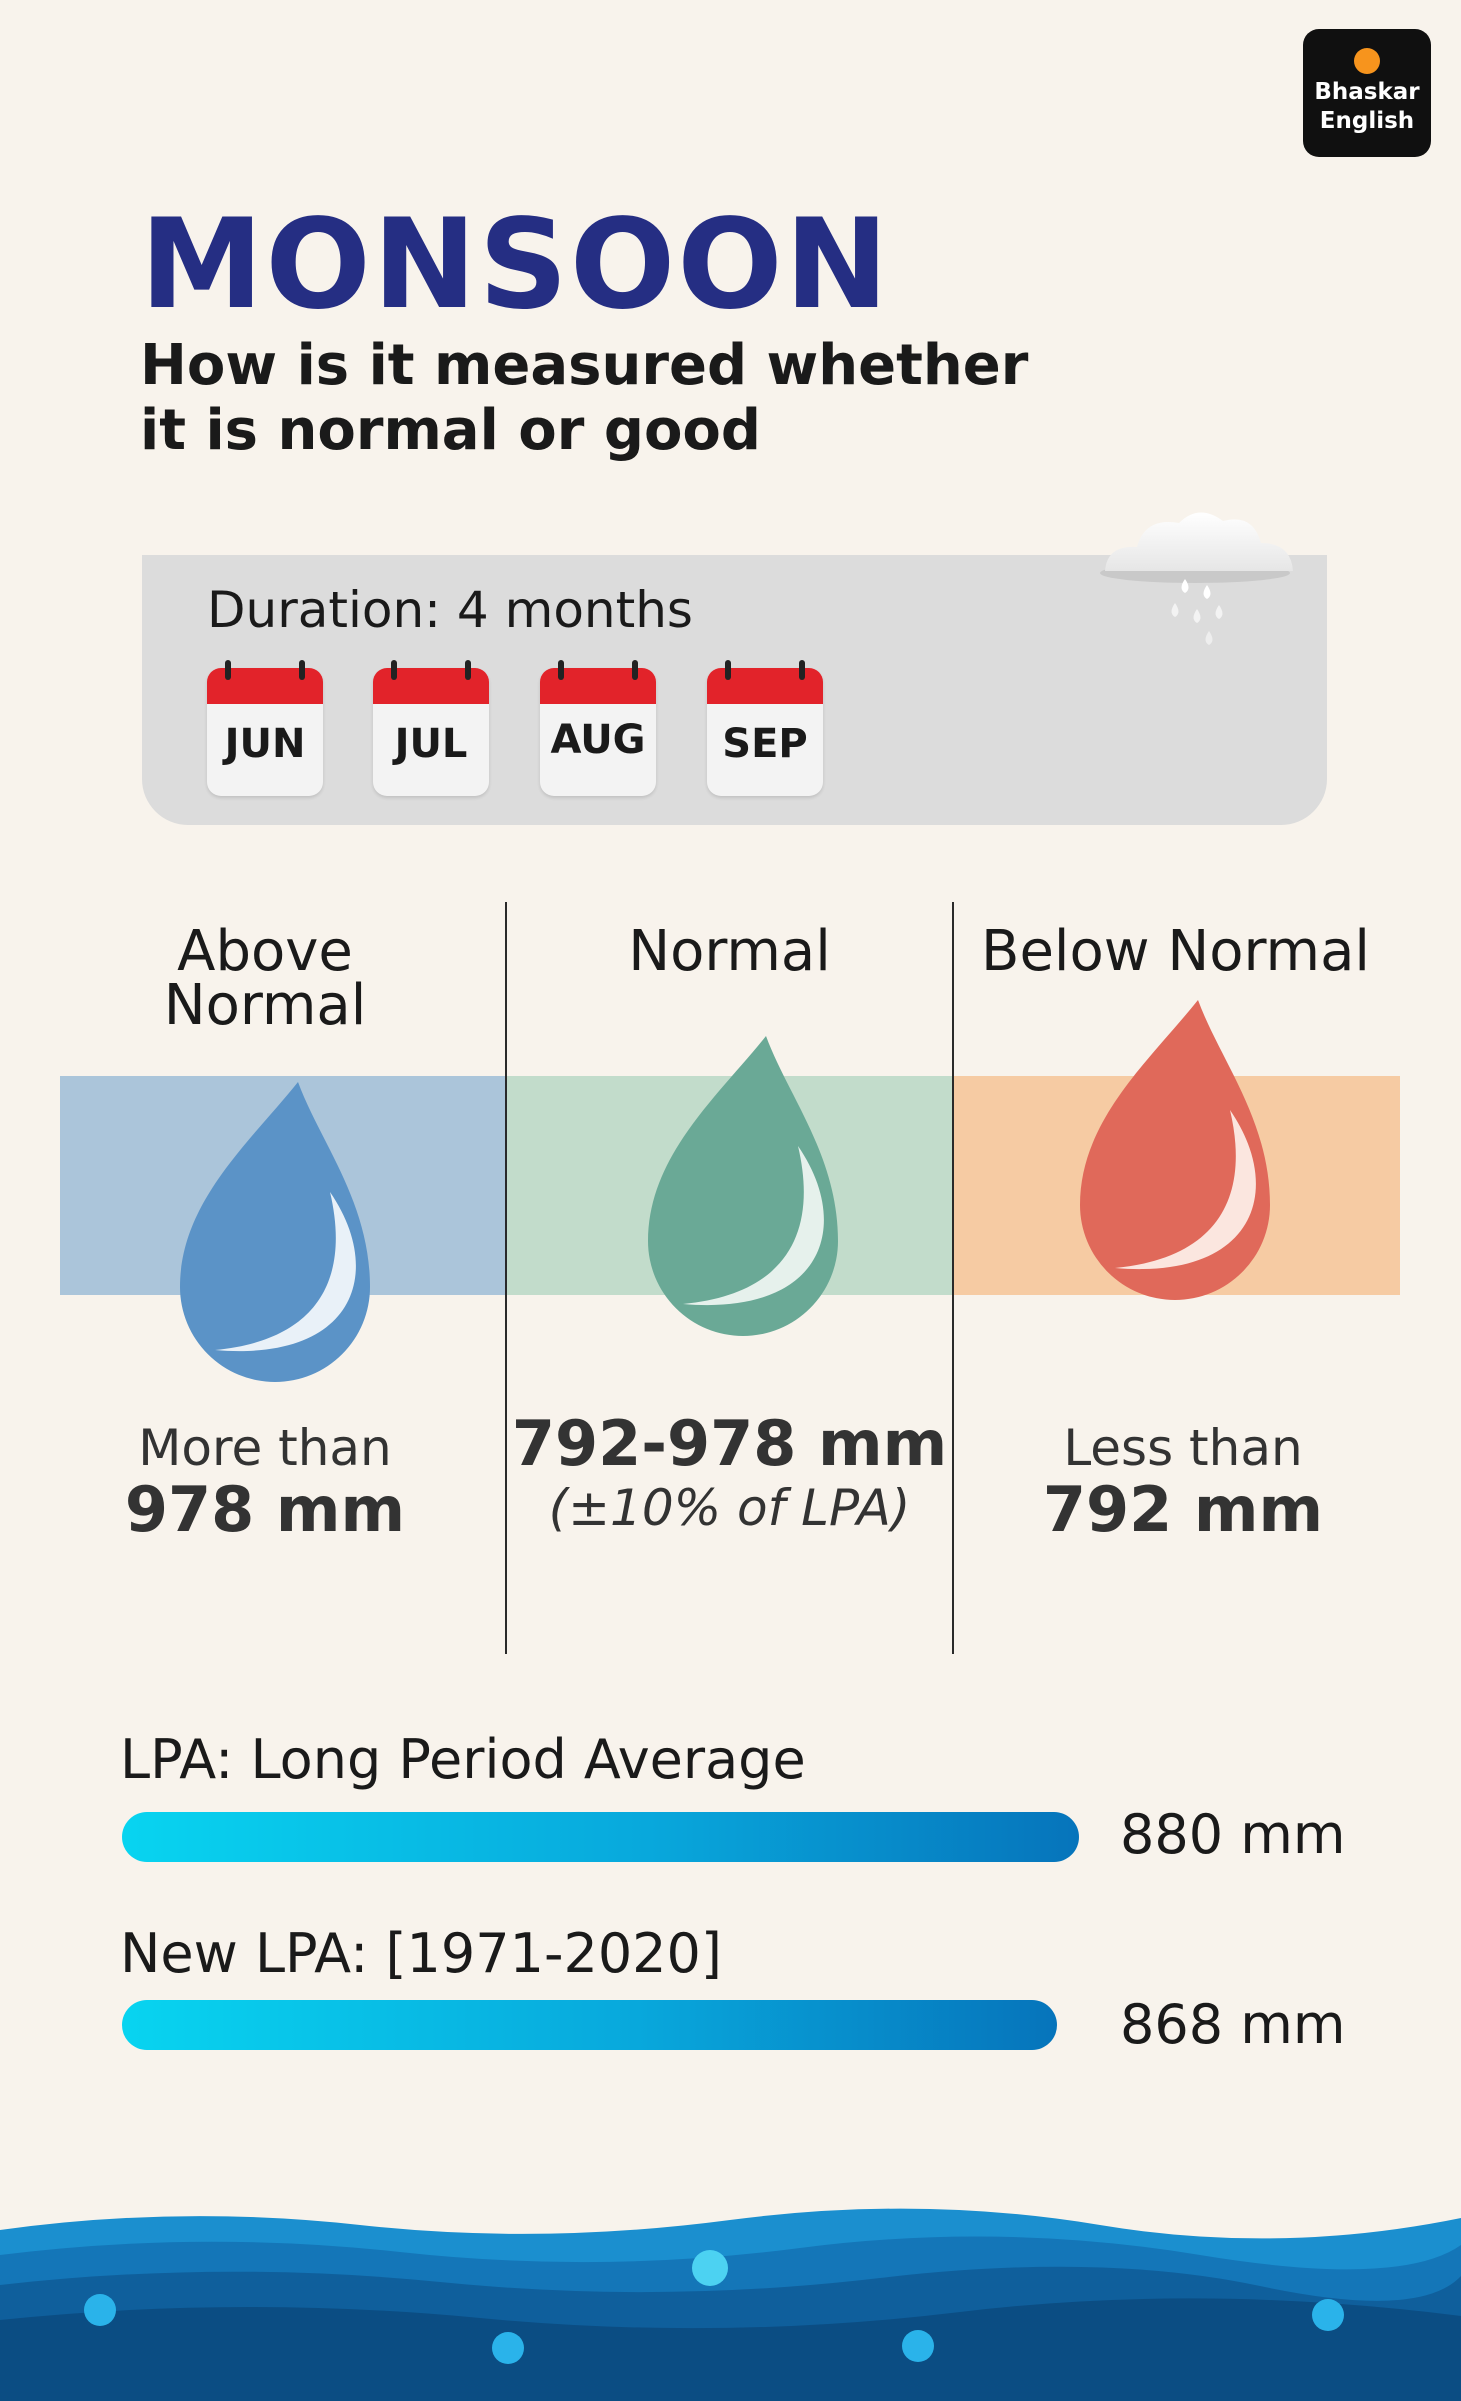 This screenshot has height=2401, width=1461. What do you see at coordinates (450, 610) in the screenshot?
I see `duration-label: Duration: 4 months` at bounding box center [450, 610].